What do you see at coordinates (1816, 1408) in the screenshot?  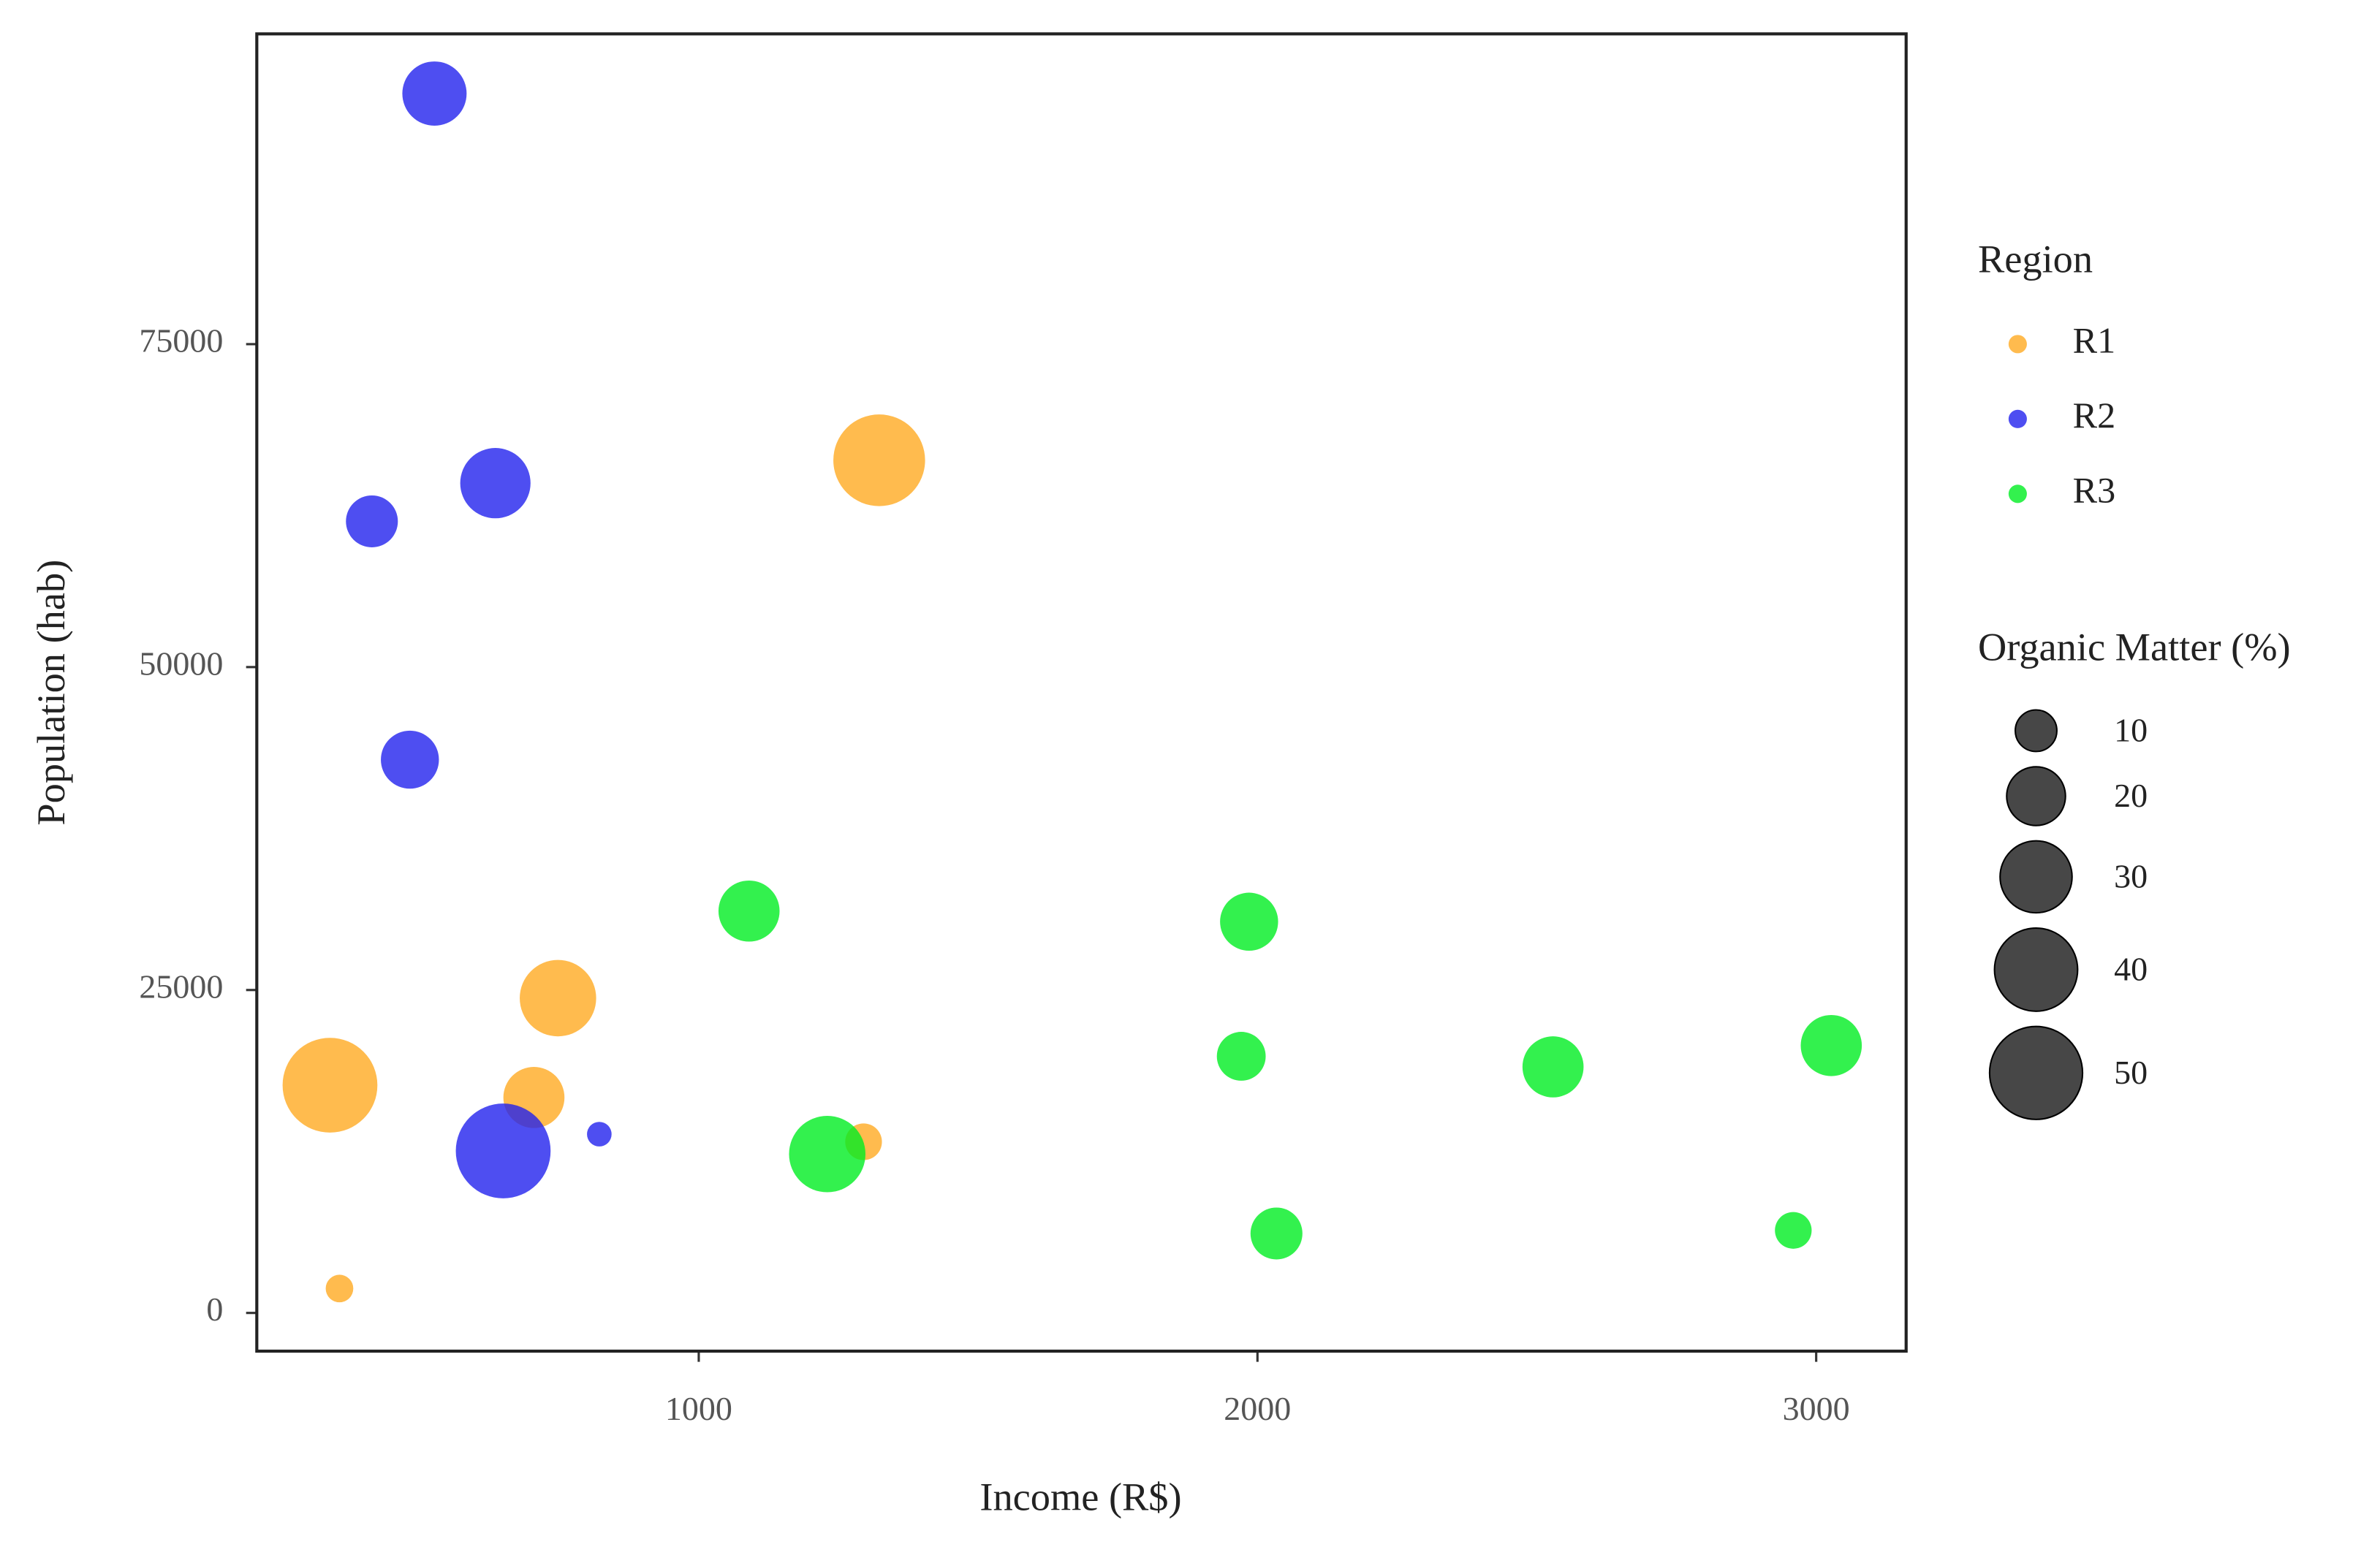 I see `x-tick-label: 3000` at bounding box center [1816, 1408].